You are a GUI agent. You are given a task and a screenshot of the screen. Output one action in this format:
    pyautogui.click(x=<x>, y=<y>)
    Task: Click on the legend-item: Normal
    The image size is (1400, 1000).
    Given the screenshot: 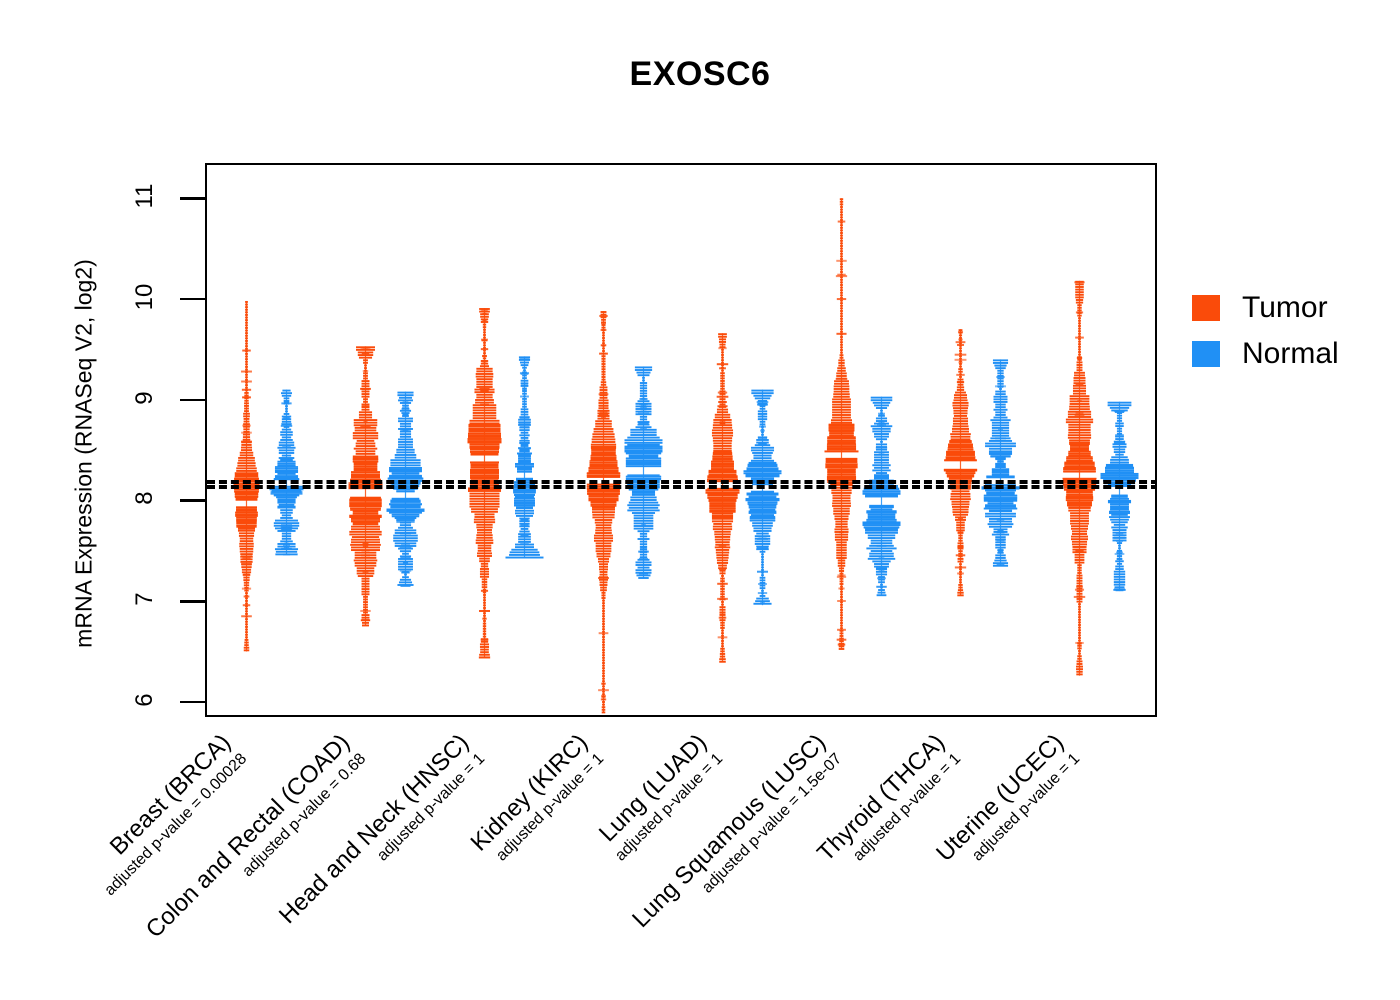 What is the action you would take?
    pyautogui.click(x=1292, y=354)
    